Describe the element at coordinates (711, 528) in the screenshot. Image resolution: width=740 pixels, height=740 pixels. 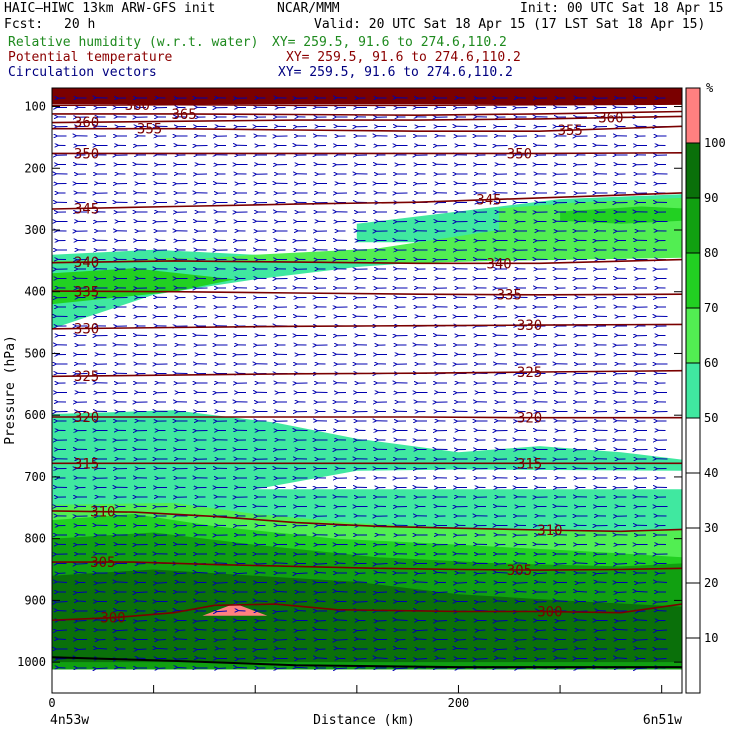
I see `colorbar-label-30: 30` at that location.